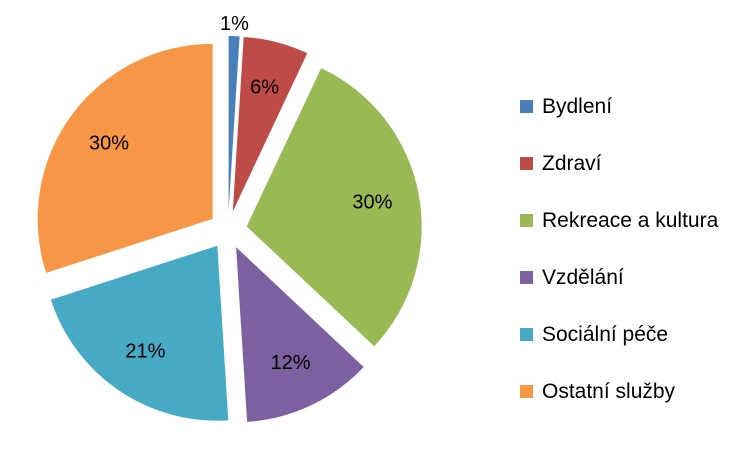  What do you see at coordinates (577, 106) in the screenshot?
I see `legend-label: Bydlení` at bounding box center [577, 106].